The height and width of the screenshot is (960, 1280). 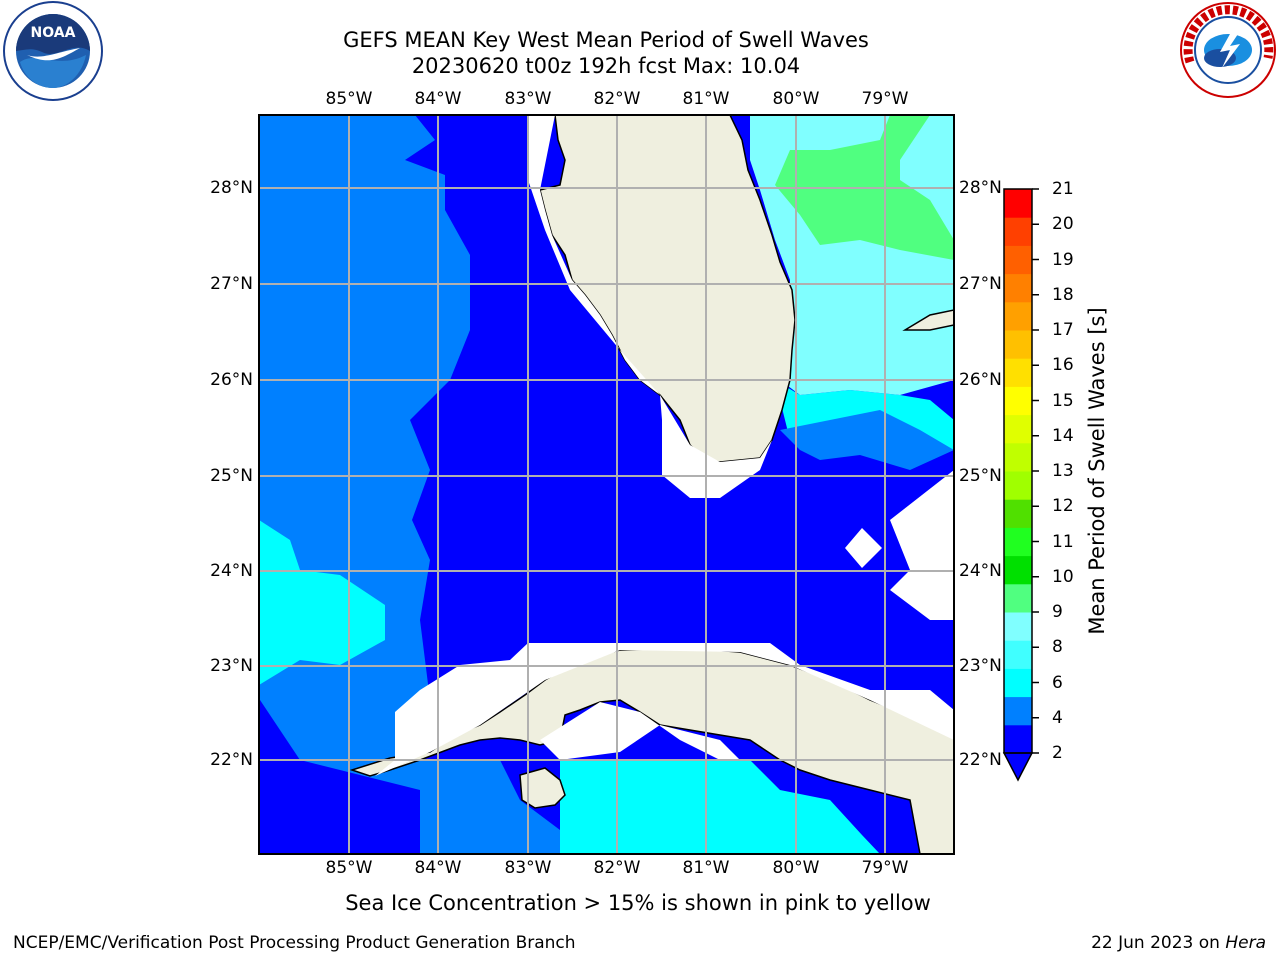 I want to click on field-4-6s-south, so click(x=720, y=807).